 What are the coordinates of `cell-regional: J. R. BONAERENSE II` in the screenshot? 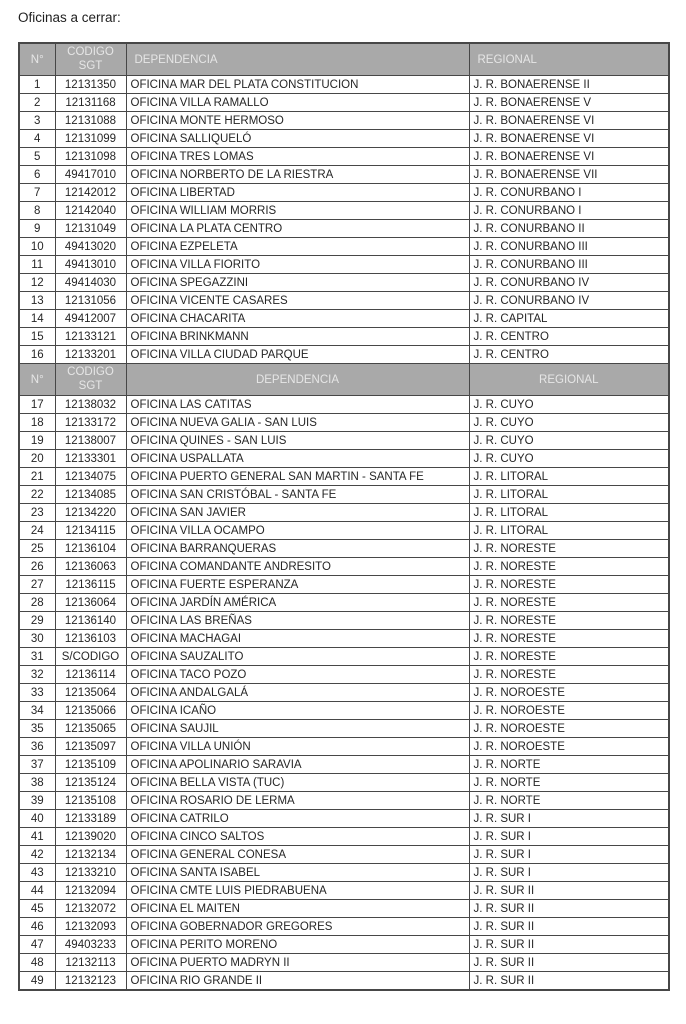 It's located at (569, 84).